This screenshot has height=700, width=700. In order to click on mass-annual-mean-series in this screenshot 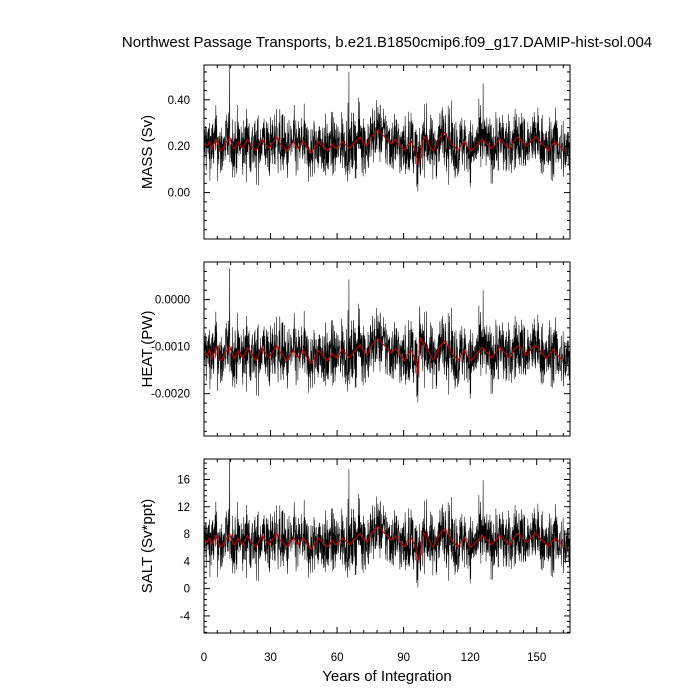, I will do `click(384, 147)`.